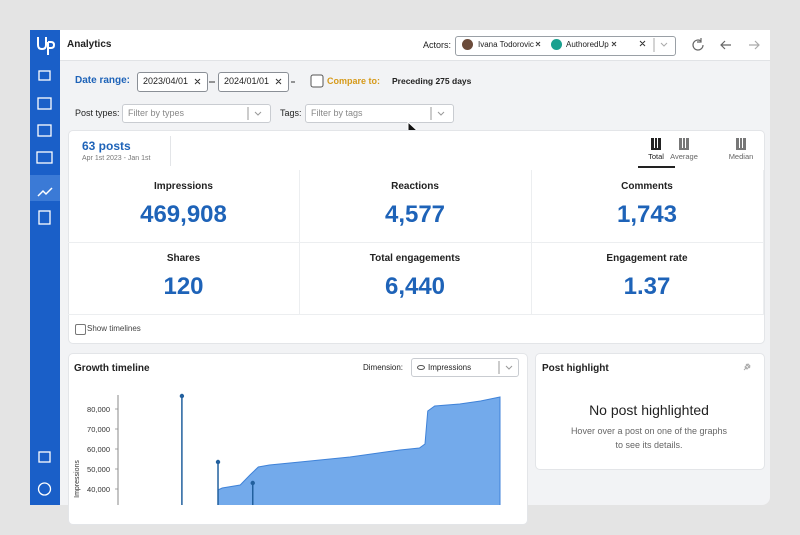  I want to click on view-tab: Average, so click(684, 156).